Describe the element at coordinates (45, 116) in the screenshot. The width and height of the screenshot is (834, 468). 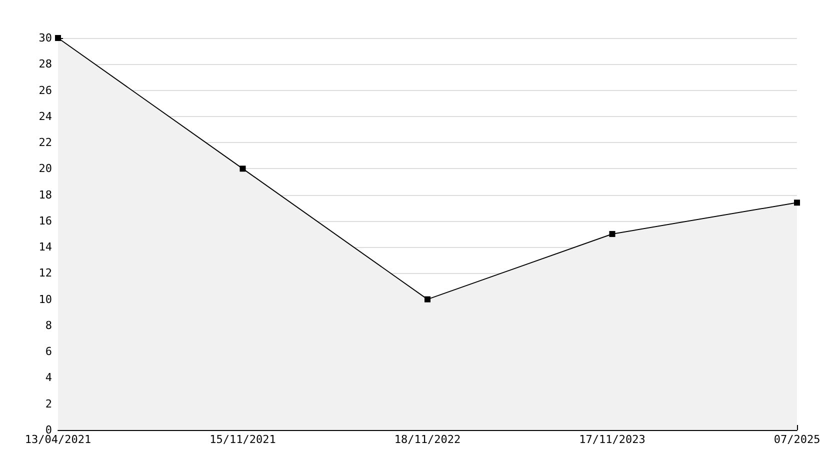
I see `y-tick-label: 24` at that location.